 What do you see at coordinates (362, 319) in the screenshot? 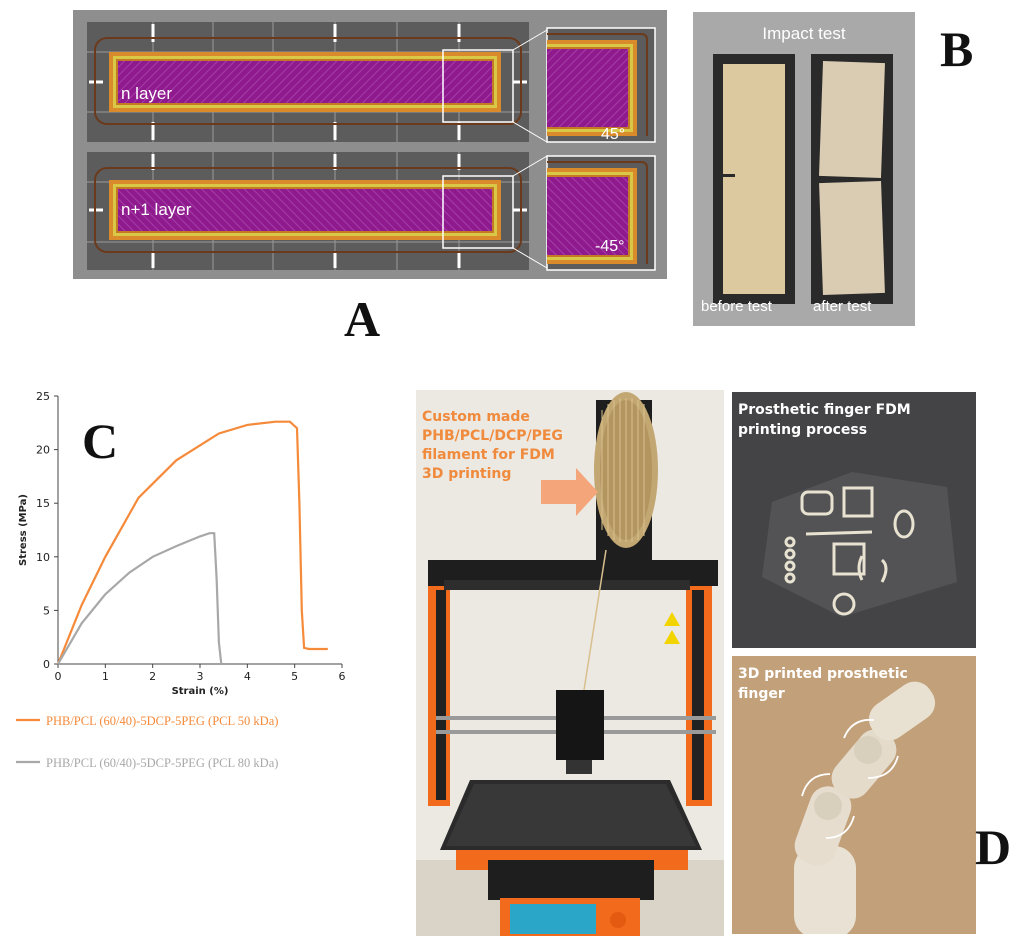
I see `panel-letter-a: A` at bounding box center [362, 319].